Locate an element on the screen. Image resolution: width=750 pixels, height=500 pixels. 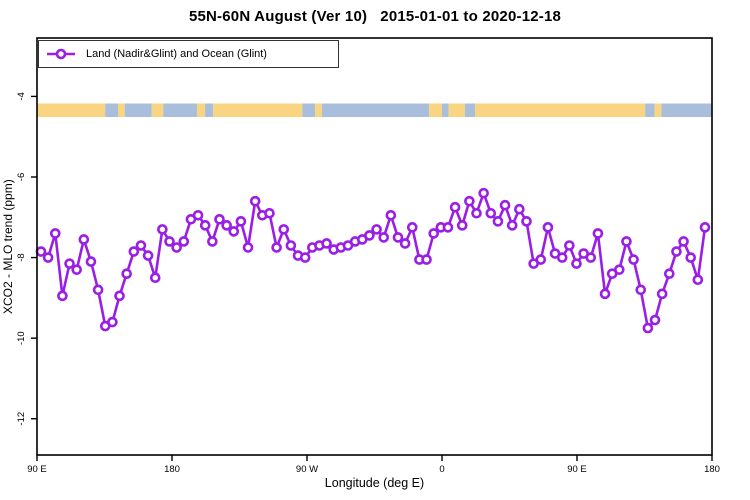
x-axis-ticks: 90 E 180 90 W 0 90 E 180 is located at coordinates (373, 465).